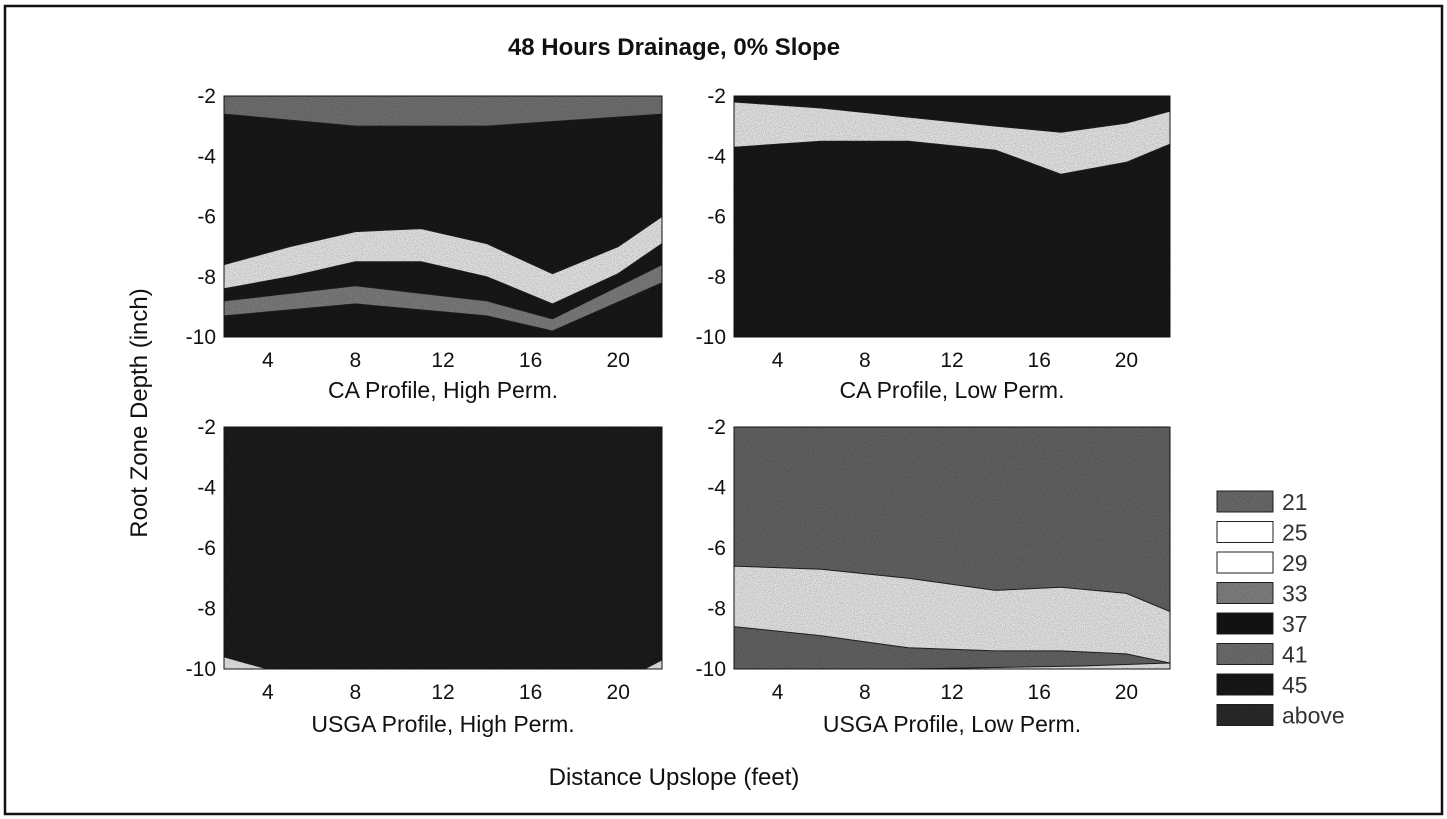 The height and width of the screenshot is (819, 1447). What do you see at coordinates (139, 412) in the screenshot?
I see `y-axis-label: Root Zone Depth (inch)` at bounding box center [139, 412].